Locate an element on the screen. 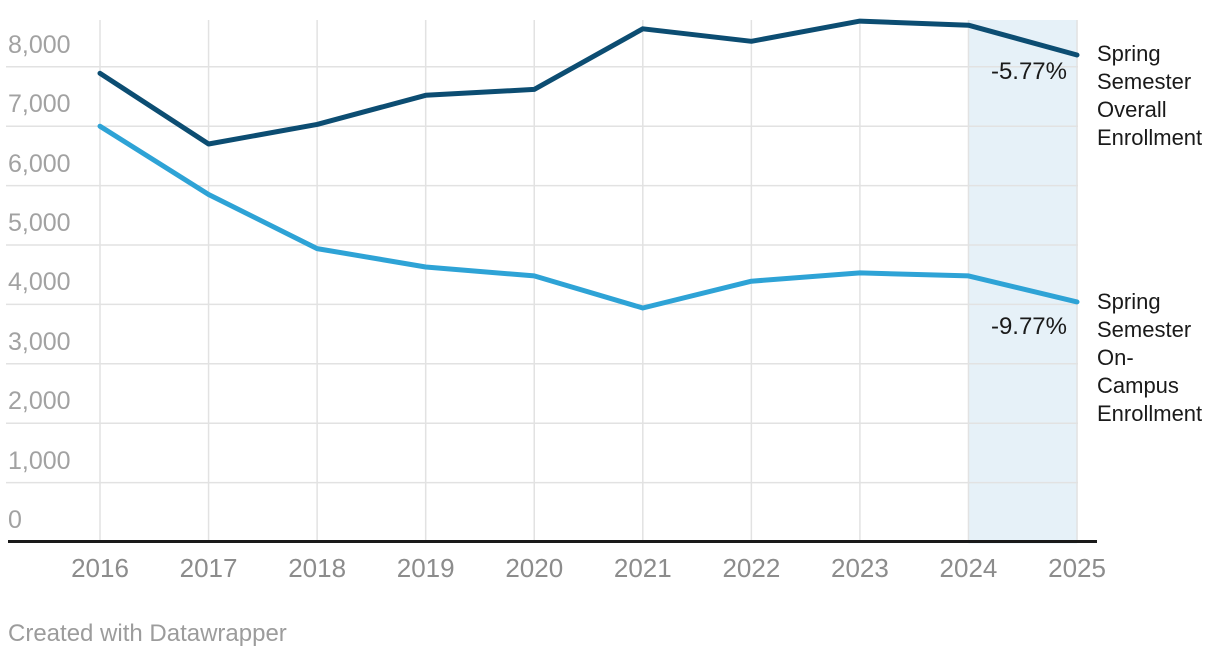  y-tick-label: 1,000 is located at coordinates (39, 460).